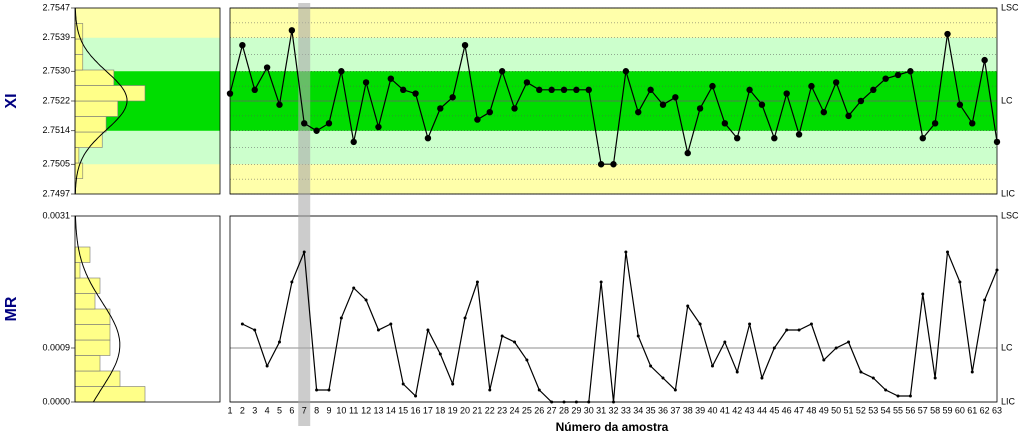 This screenshot has height=436, width=1024. What do you see at coordinates (477, 410) in the screenshot?
I see `x-tick-label: 21` at bounding box center [477, 410].